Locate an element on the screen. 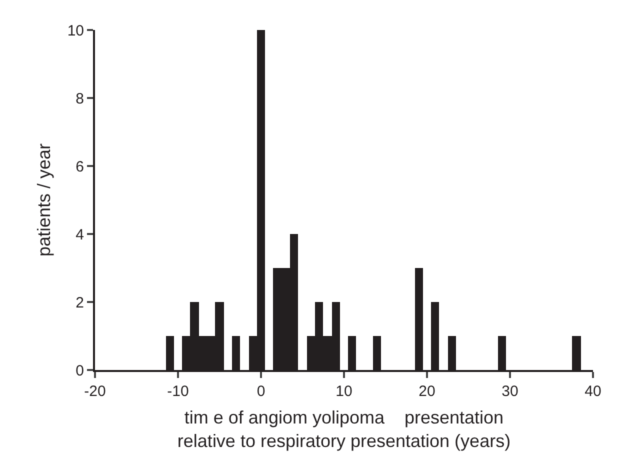  x-tick-label: -10 is located at coordinates (178, 391).